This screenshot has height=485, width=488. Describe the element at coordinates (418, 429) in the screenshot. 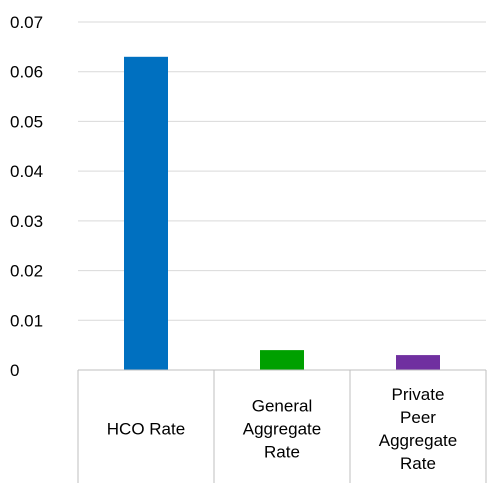

I see `x-category-label: Private Peer Aggregate Rate` at that location.